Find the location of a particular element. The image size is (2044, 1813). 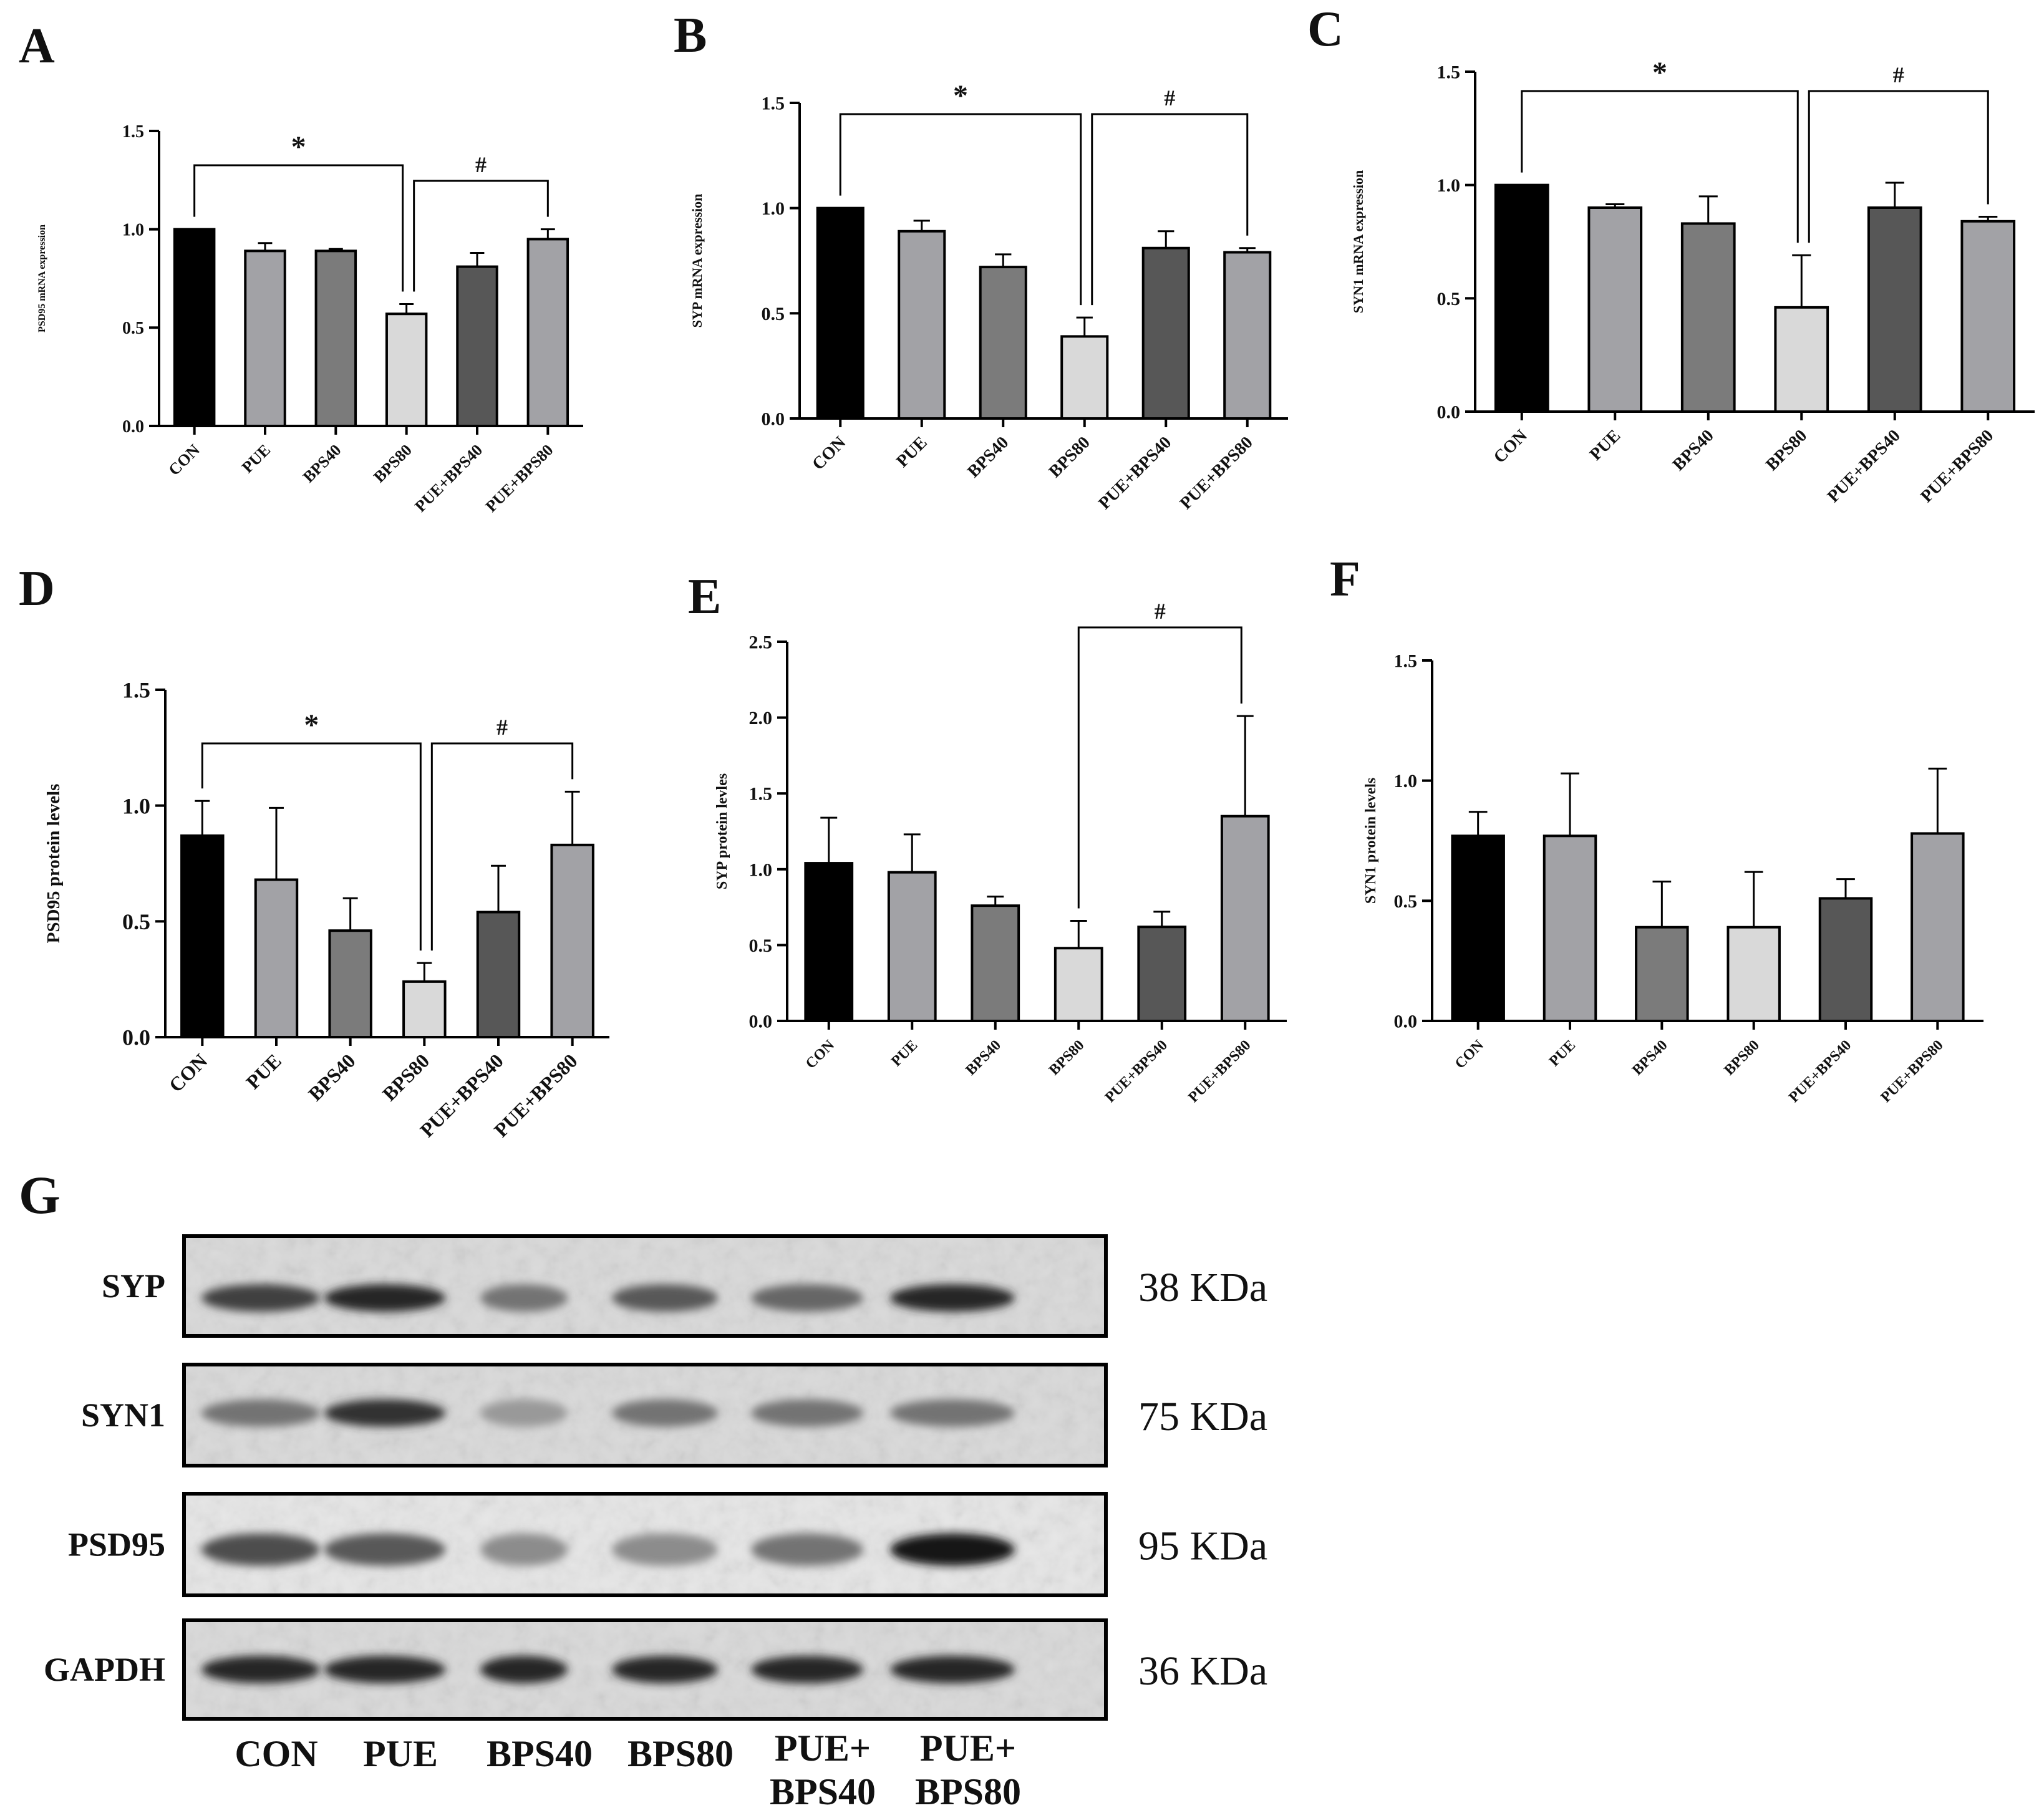

blot-row-label: SYN1 is located at coordinates (123, 1415).